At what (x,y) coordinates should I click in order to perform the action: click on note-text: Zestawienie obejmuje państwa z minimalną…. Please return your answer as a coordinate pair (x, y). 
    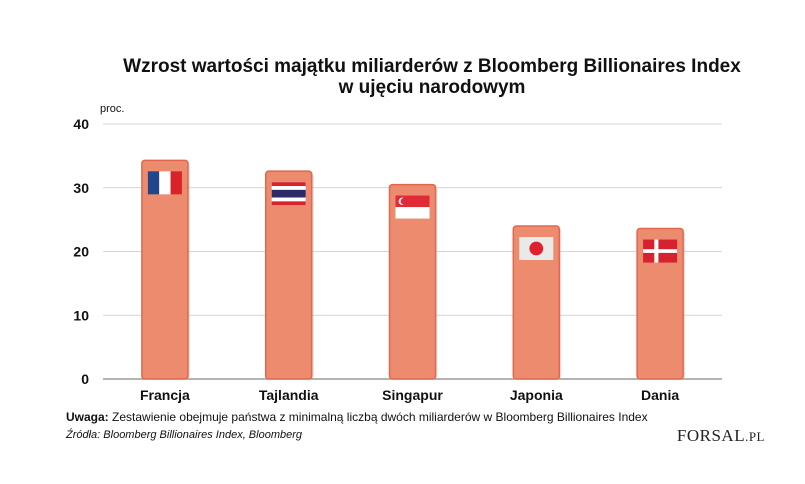
    Looking at the image, I should click on (380, 417).